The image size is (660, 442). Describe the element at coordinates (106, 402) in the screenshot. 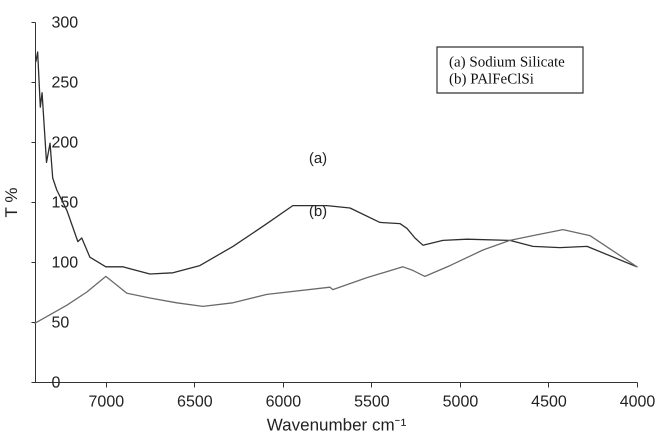

I see `x-tick-label: 7000` at that location.